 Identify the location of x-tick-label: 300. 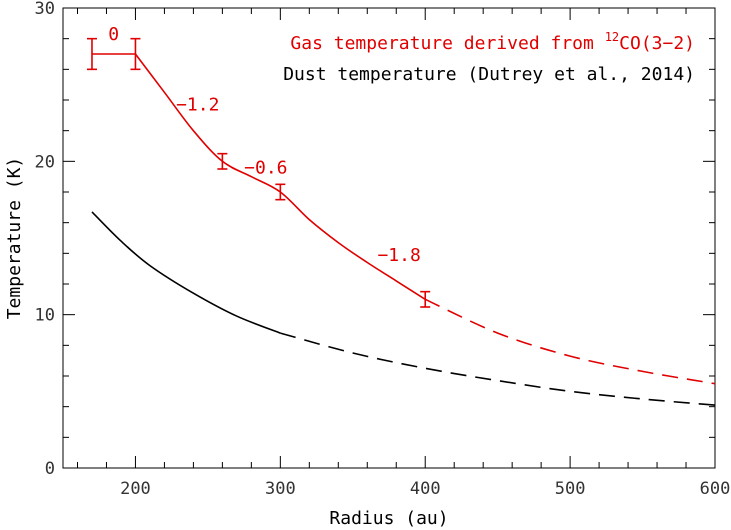
(280, 489).